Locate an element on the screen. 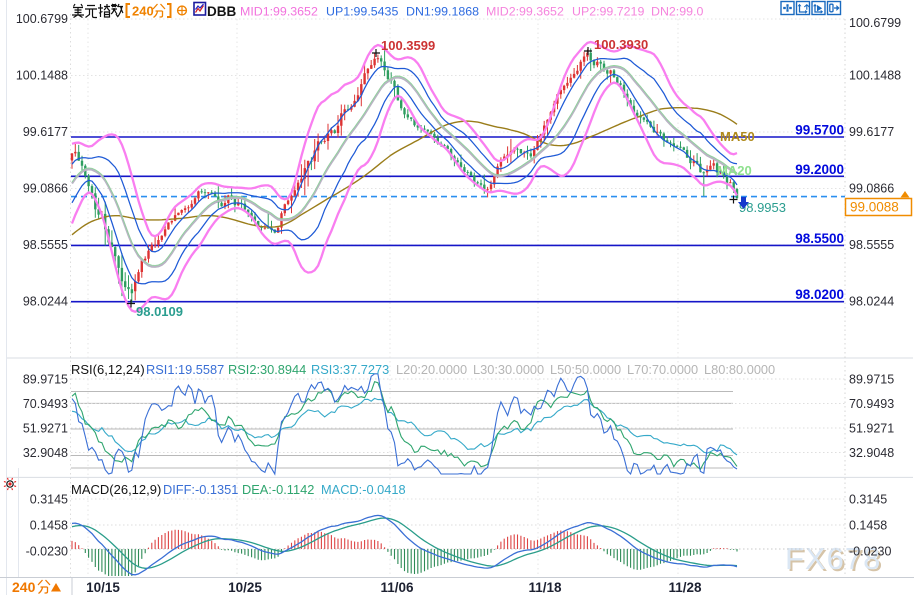  svg-text: DEA:-0.1142 is located at coordinates (278, 489).